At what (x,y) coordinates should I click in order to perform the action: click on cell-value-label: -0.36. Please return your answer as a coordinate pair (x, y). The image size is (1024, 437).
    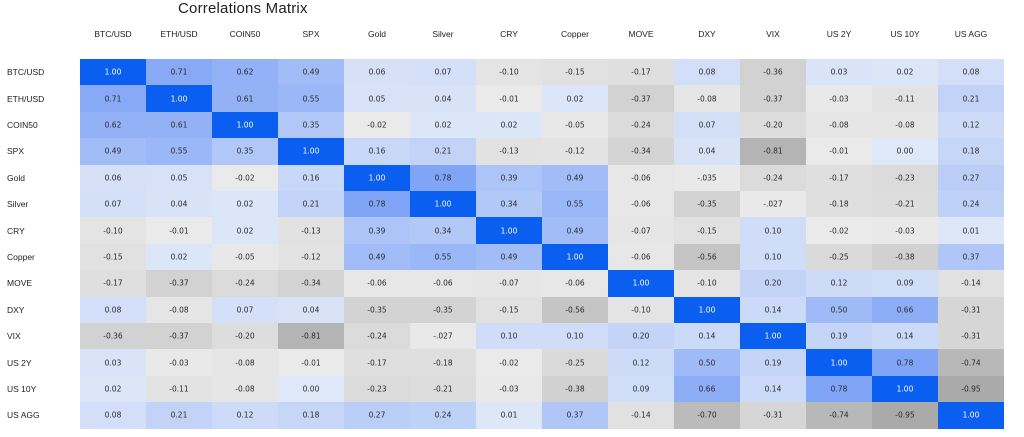
    Looking at the image, I should click on (113, 336).